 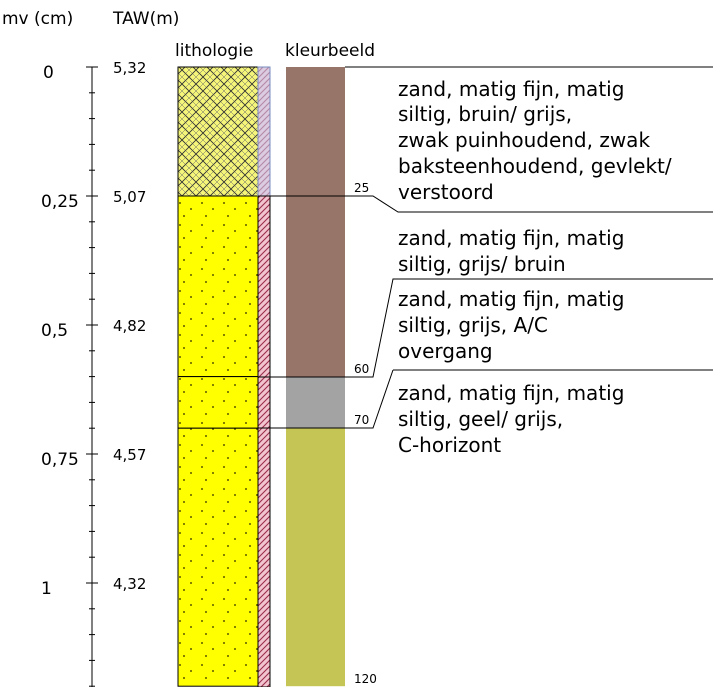 I want to click on lithology-column, so click(x=218, y=376).